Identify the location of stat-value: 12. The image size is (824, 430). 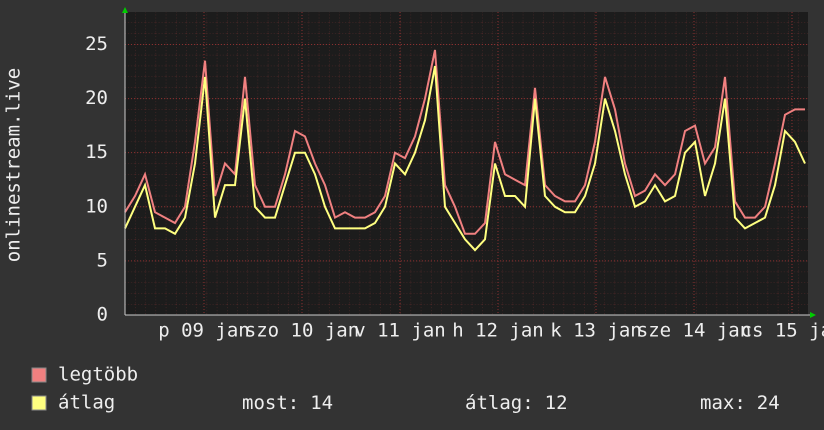
(556, 403).